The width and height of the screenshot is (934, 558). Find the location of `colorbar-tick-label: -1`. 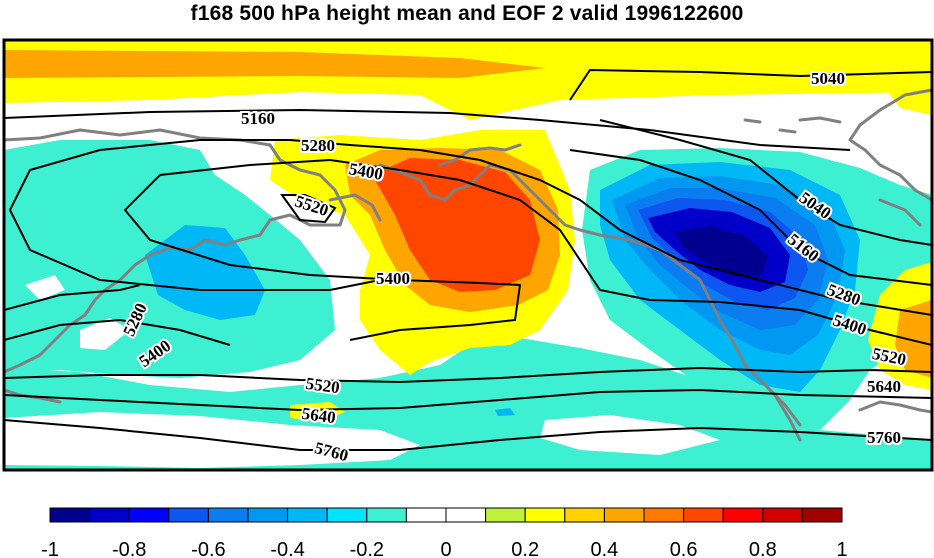

colorbar-tick-label: -1 is located at coordinates (50, 548).